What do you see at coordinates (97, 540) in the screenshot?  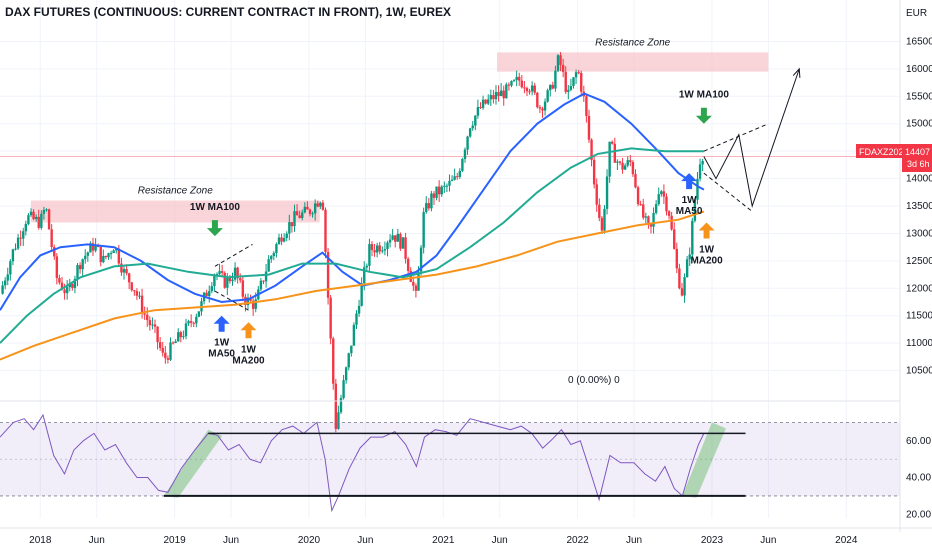 I see `time-tick-label-1: Jun` at bounding box center [97, 540].